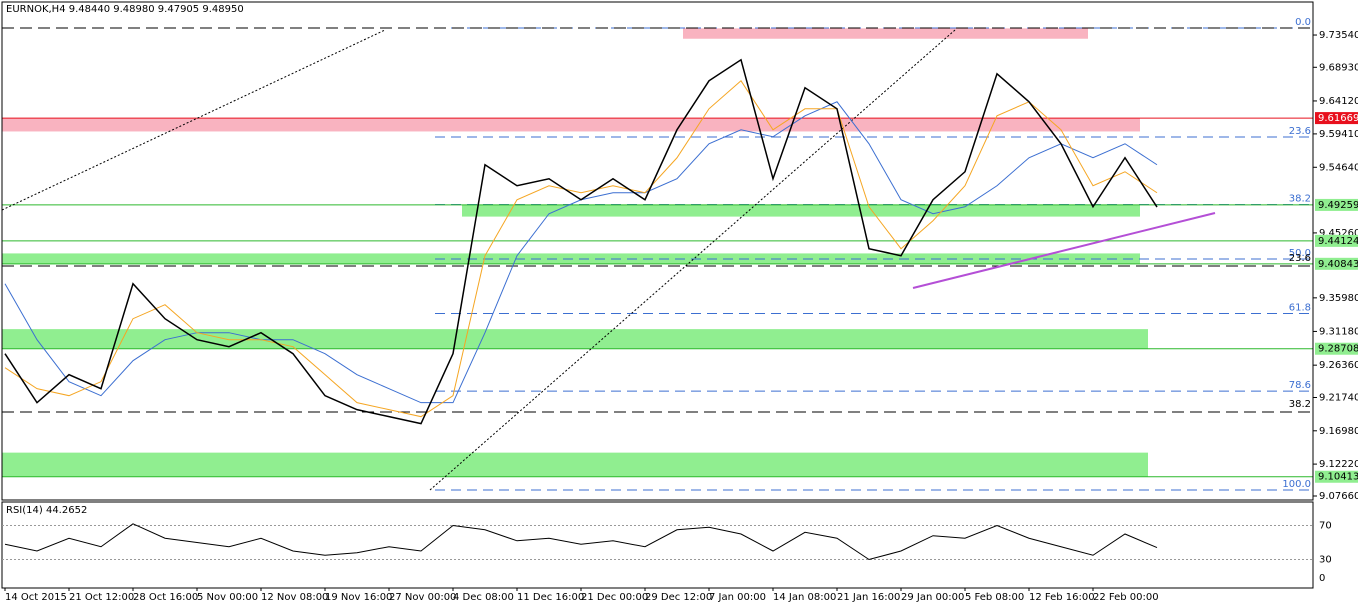  I want to click on rsi-tick-label: 30, so click(1325, 560).